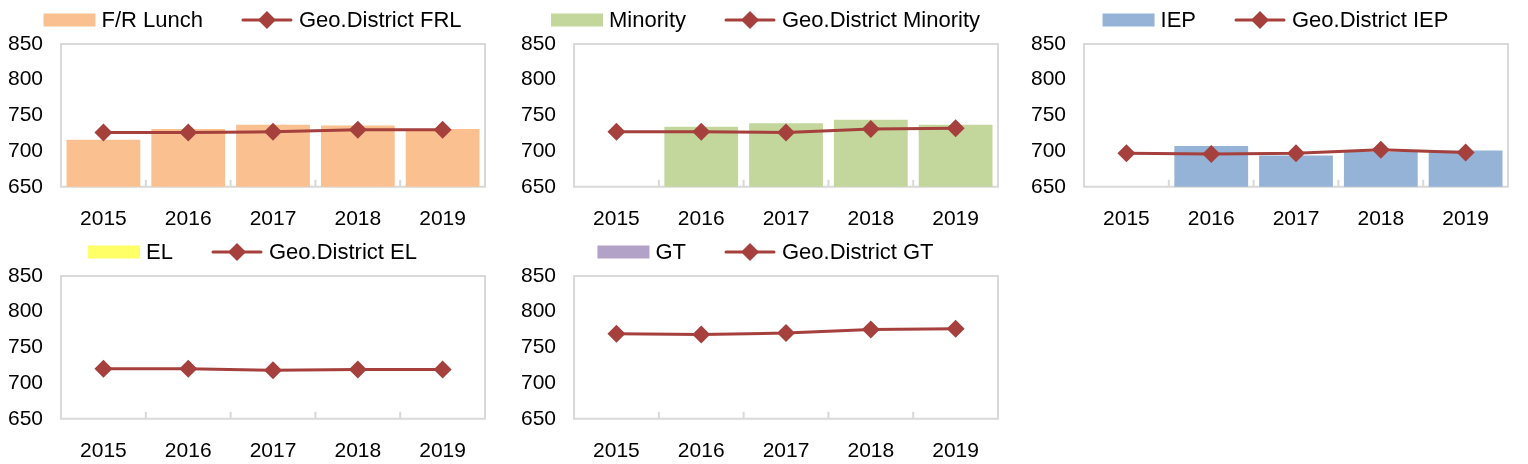 The height and width of the screenshot is (464, 1528). Describe the element at coordinates (670, 252) in the screenshot. I see `legend-label: GT` at that location.